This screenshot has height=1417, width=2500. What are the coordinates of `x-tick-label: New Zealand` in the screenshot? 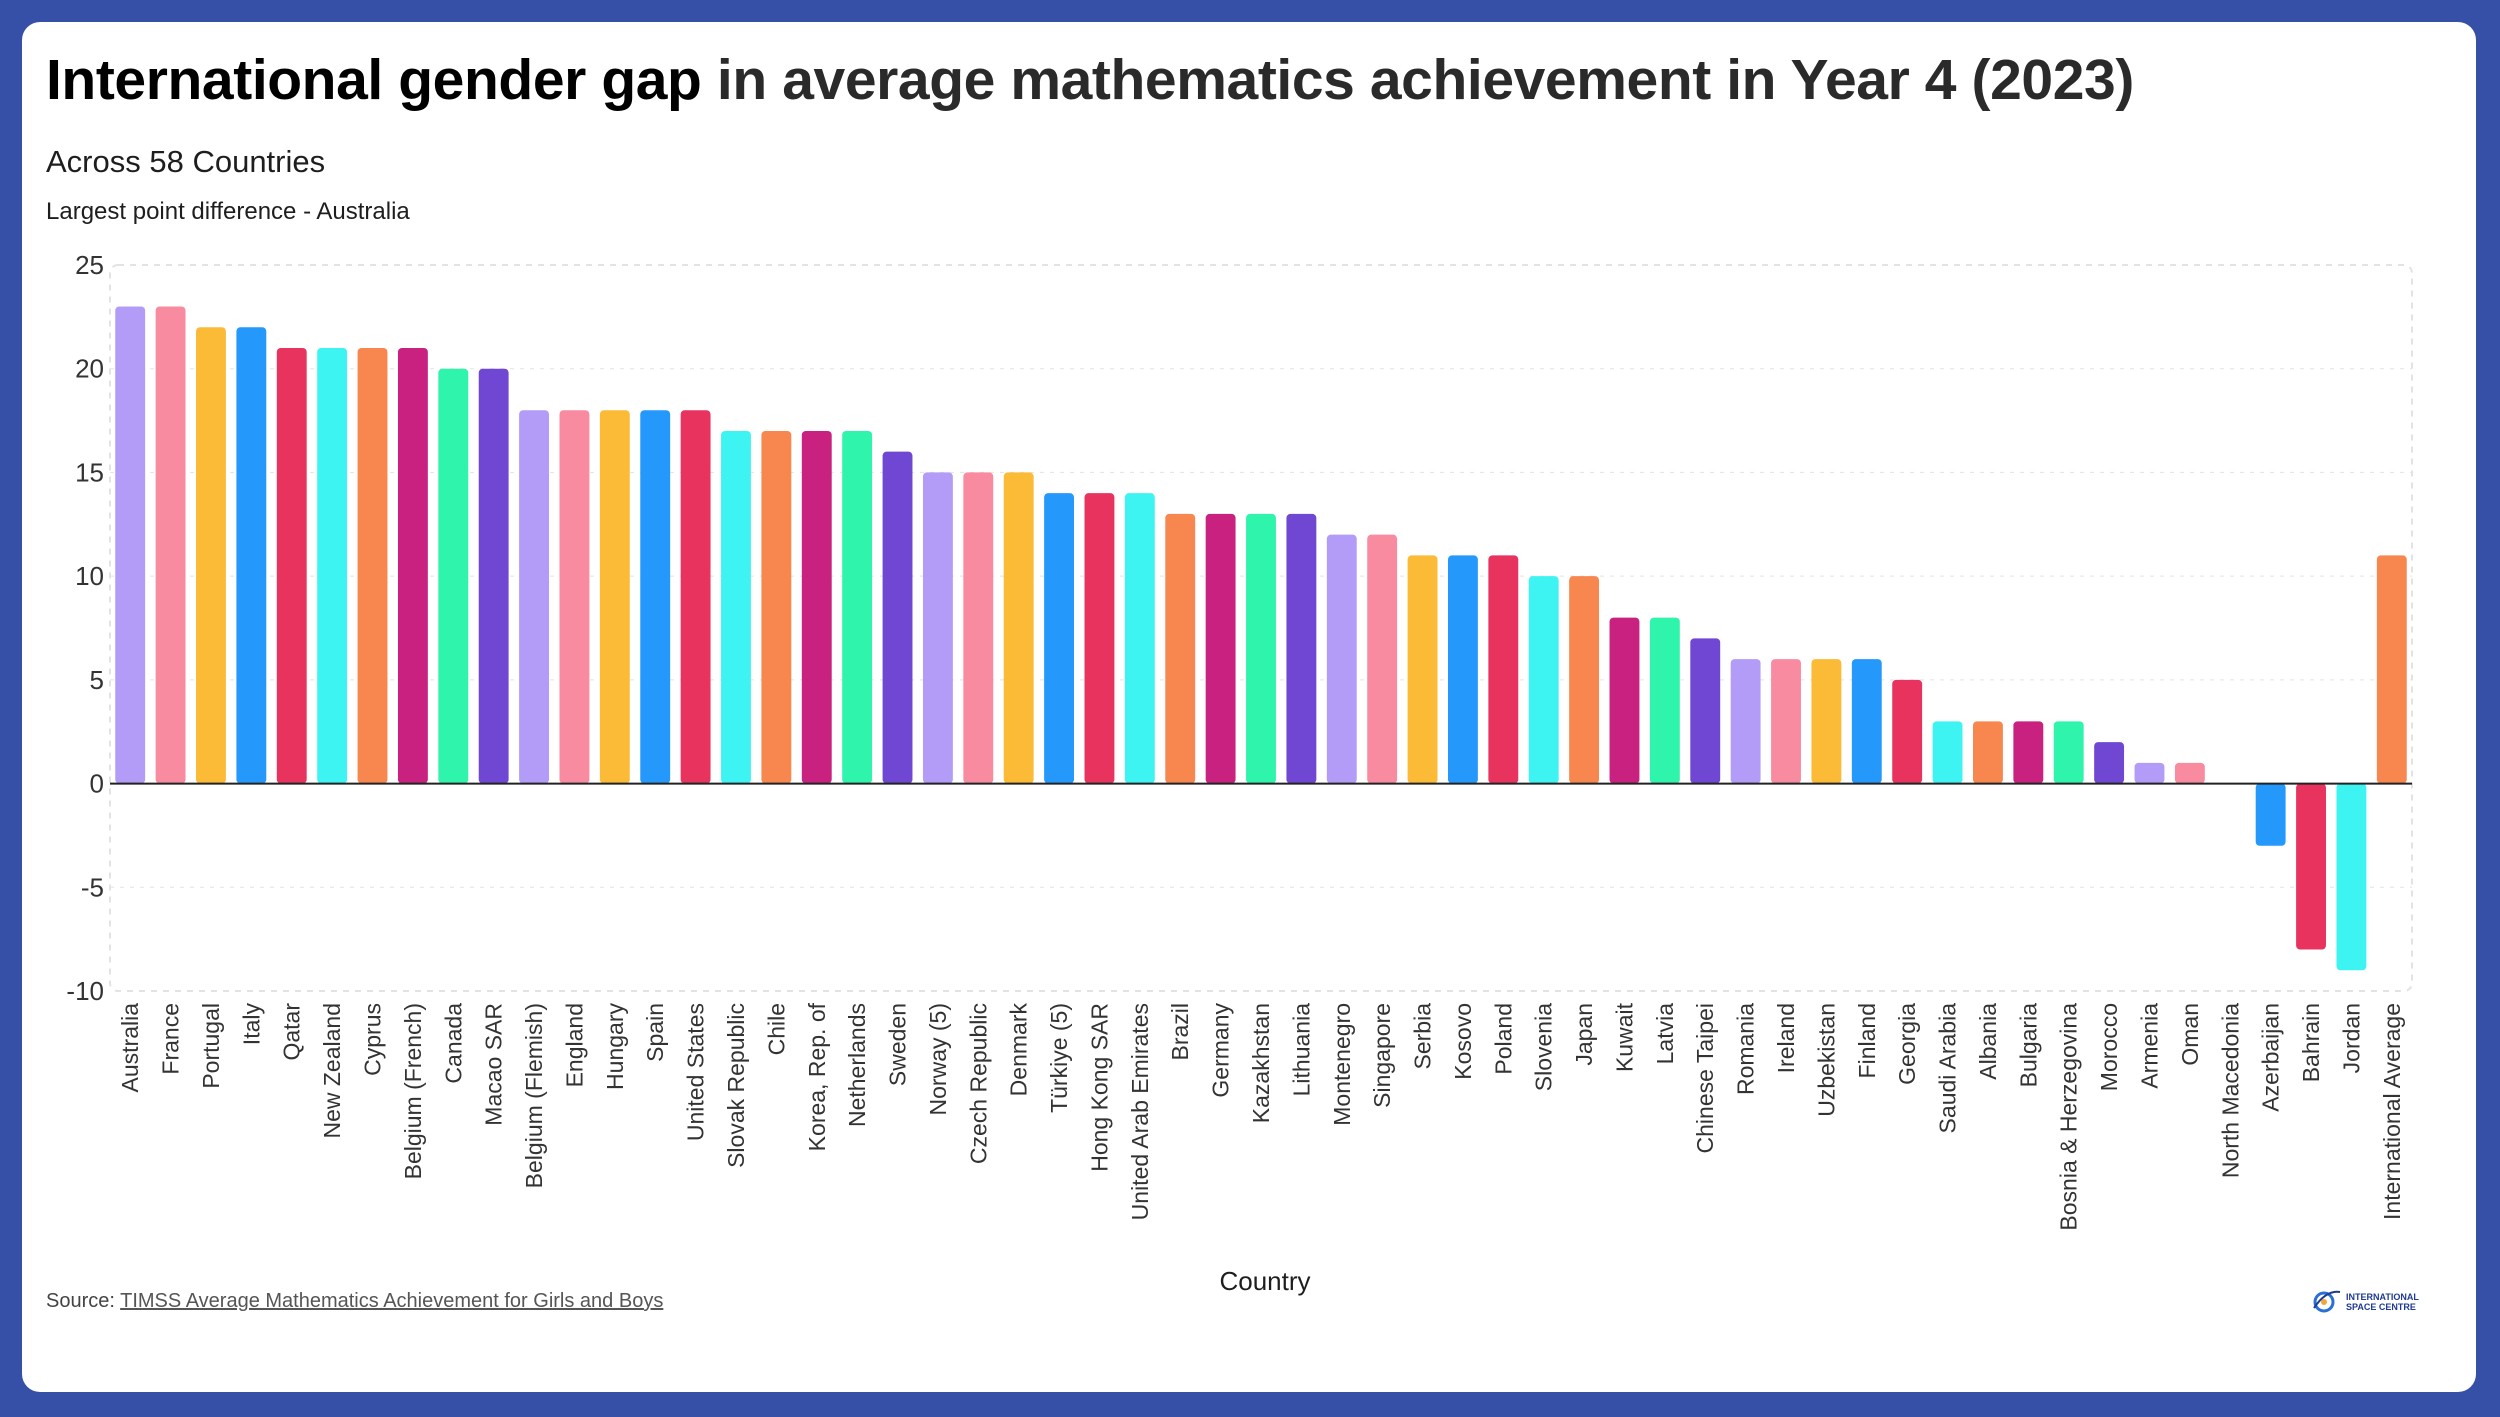 It's located at (332, 1071).